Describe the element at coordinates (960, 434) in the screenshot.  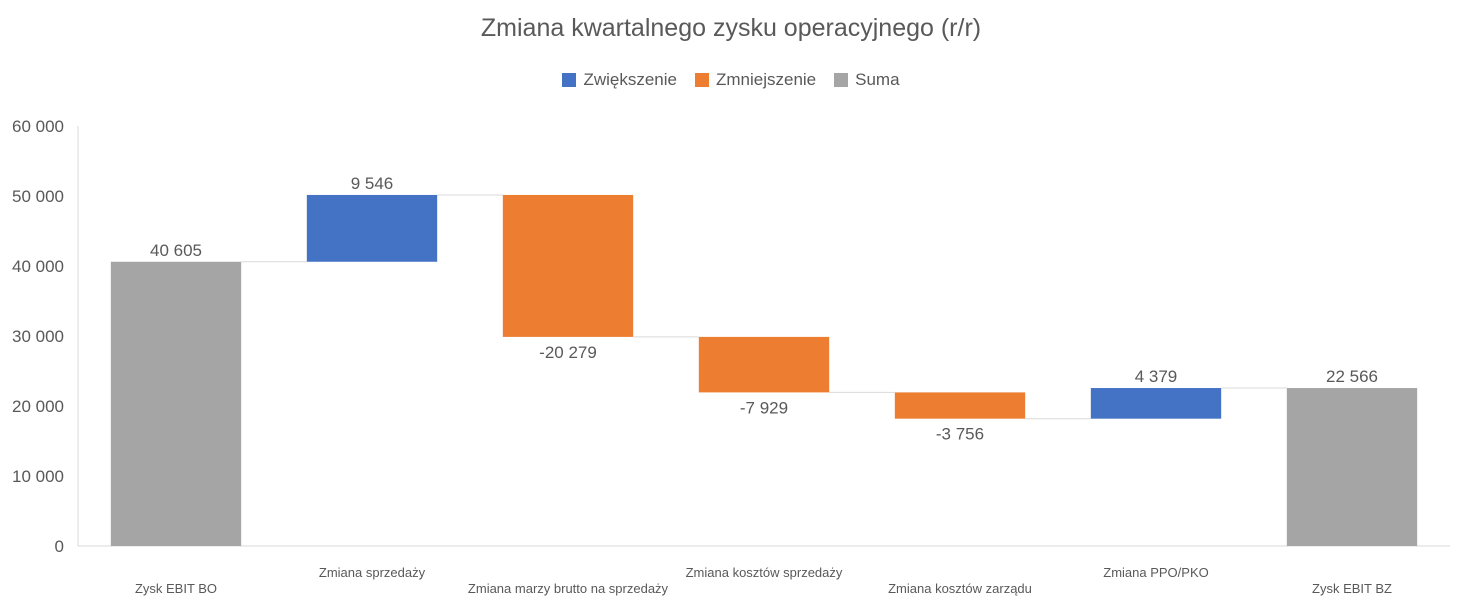
I see `data-label: -3 756` at that location.